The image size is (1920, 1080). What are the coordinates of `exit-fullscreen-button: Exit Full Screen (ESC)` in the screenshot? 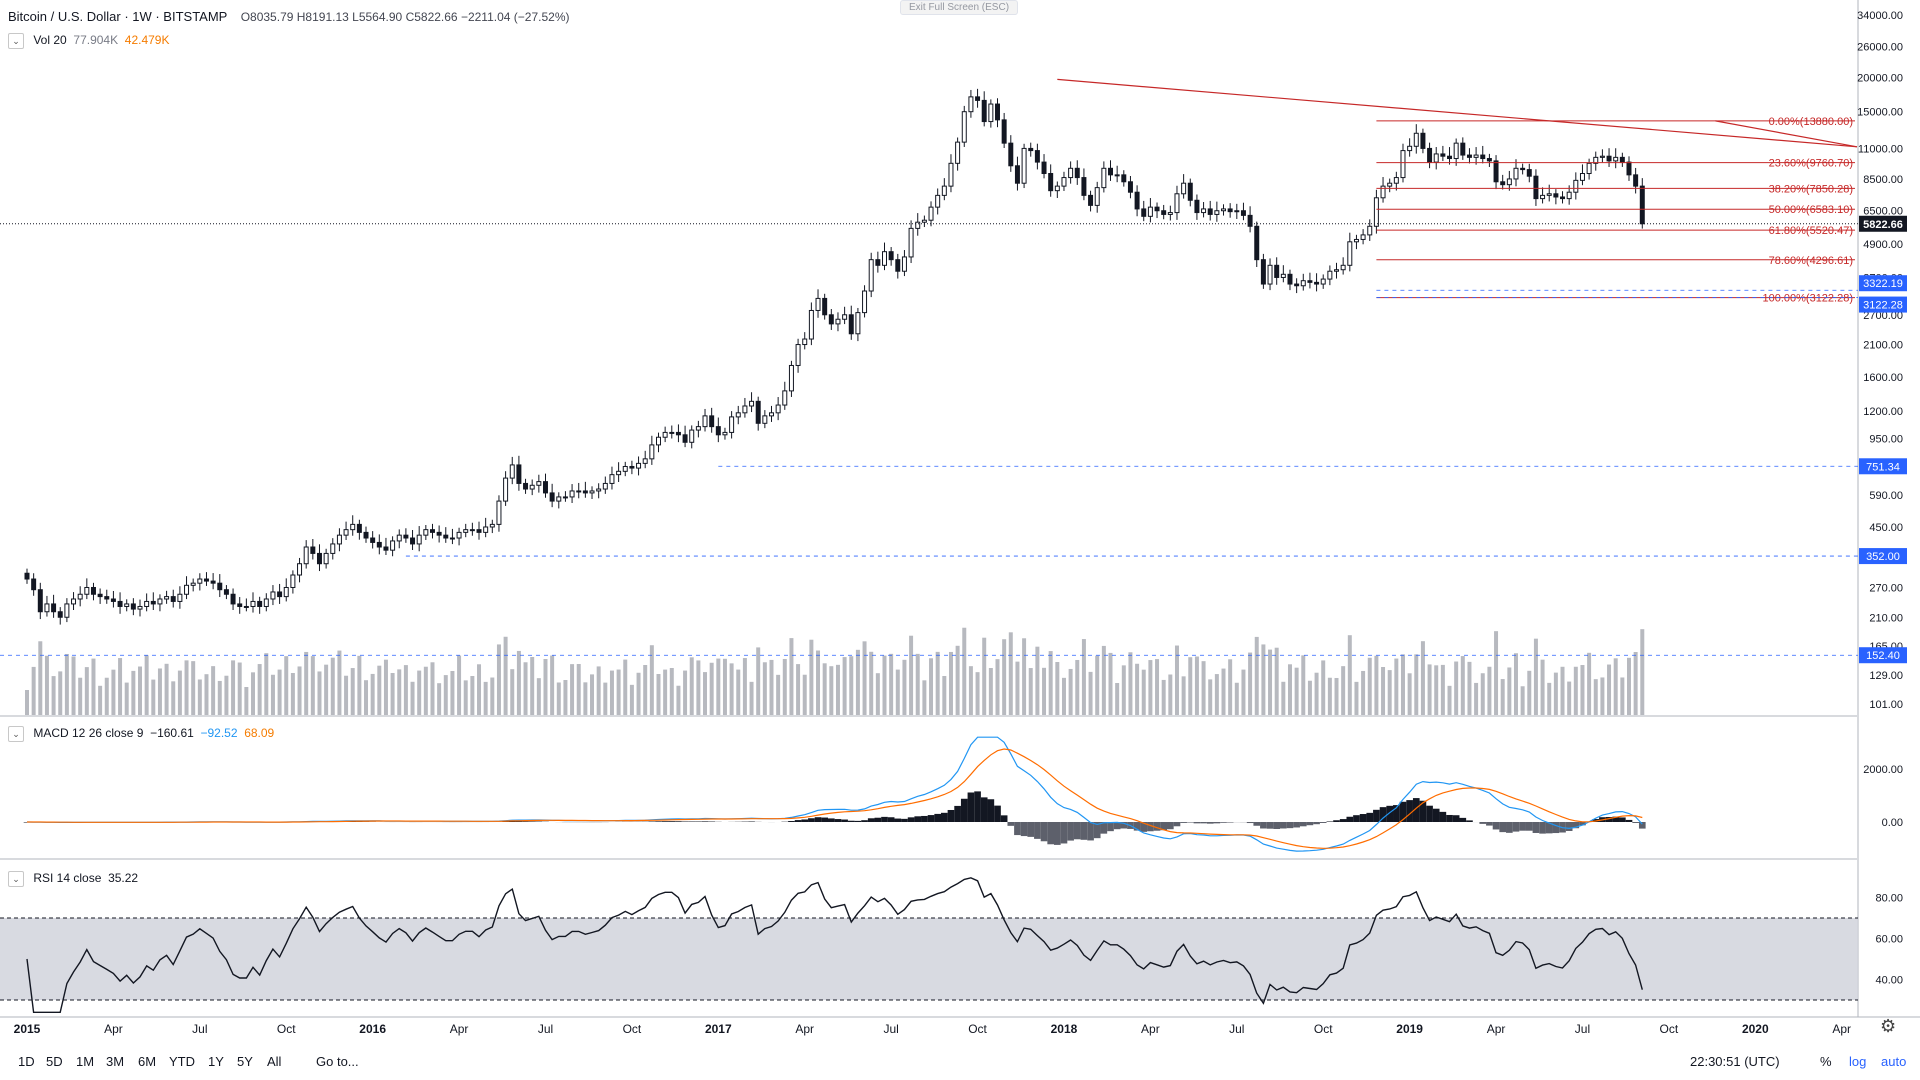 It's located at (959, 7).